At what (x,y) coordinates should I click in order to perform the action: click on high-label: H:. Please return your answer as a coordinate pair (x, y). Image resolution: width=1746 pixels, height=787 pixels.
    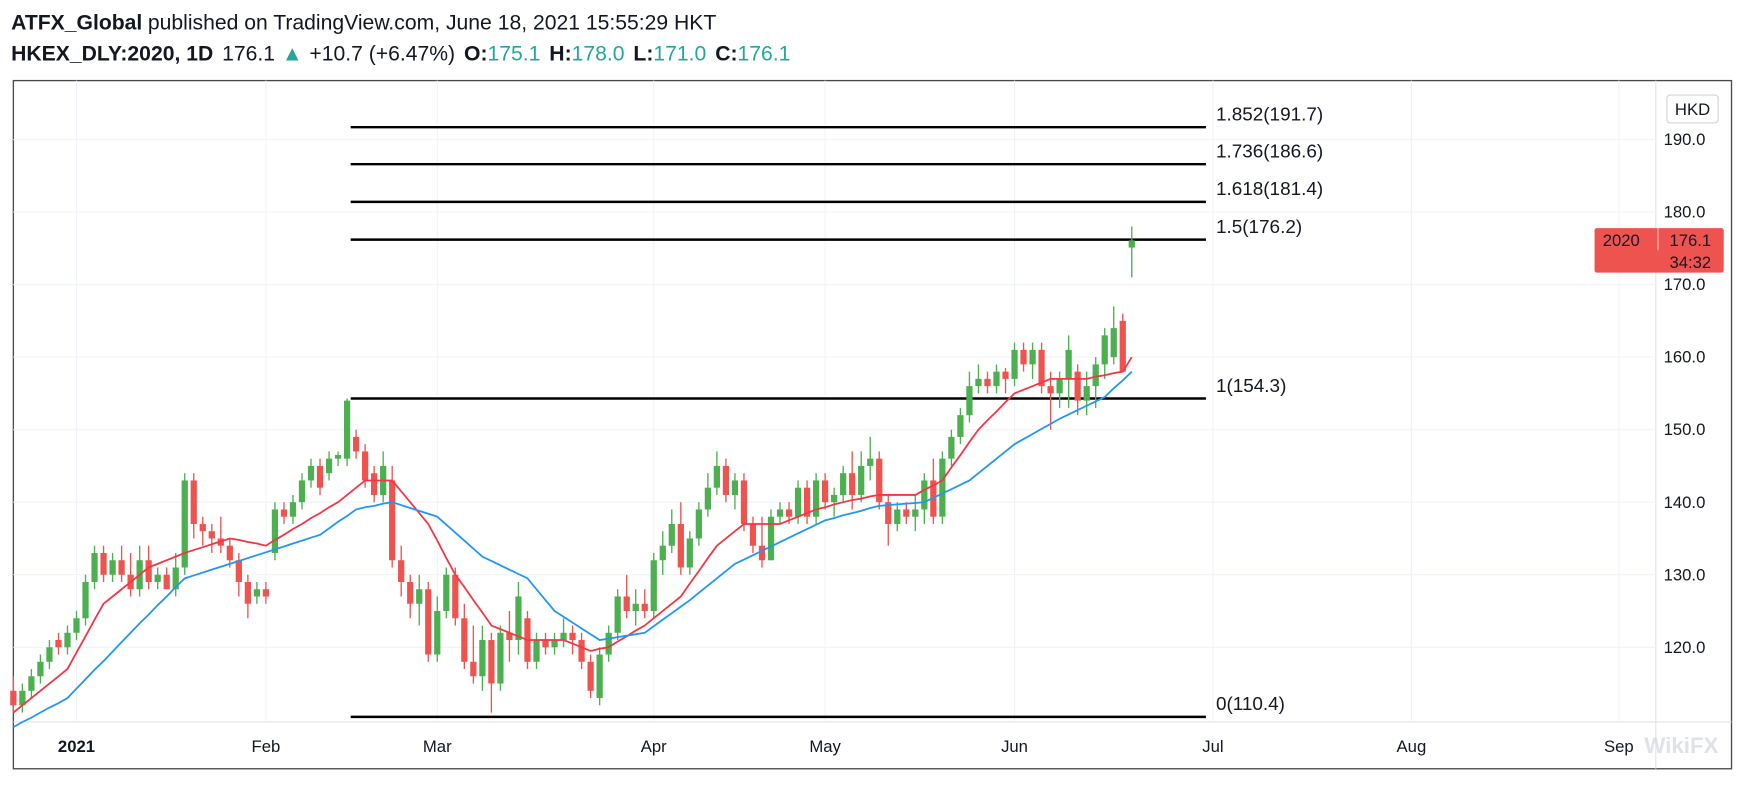
    Looking at the image, I should click on (560, 54).